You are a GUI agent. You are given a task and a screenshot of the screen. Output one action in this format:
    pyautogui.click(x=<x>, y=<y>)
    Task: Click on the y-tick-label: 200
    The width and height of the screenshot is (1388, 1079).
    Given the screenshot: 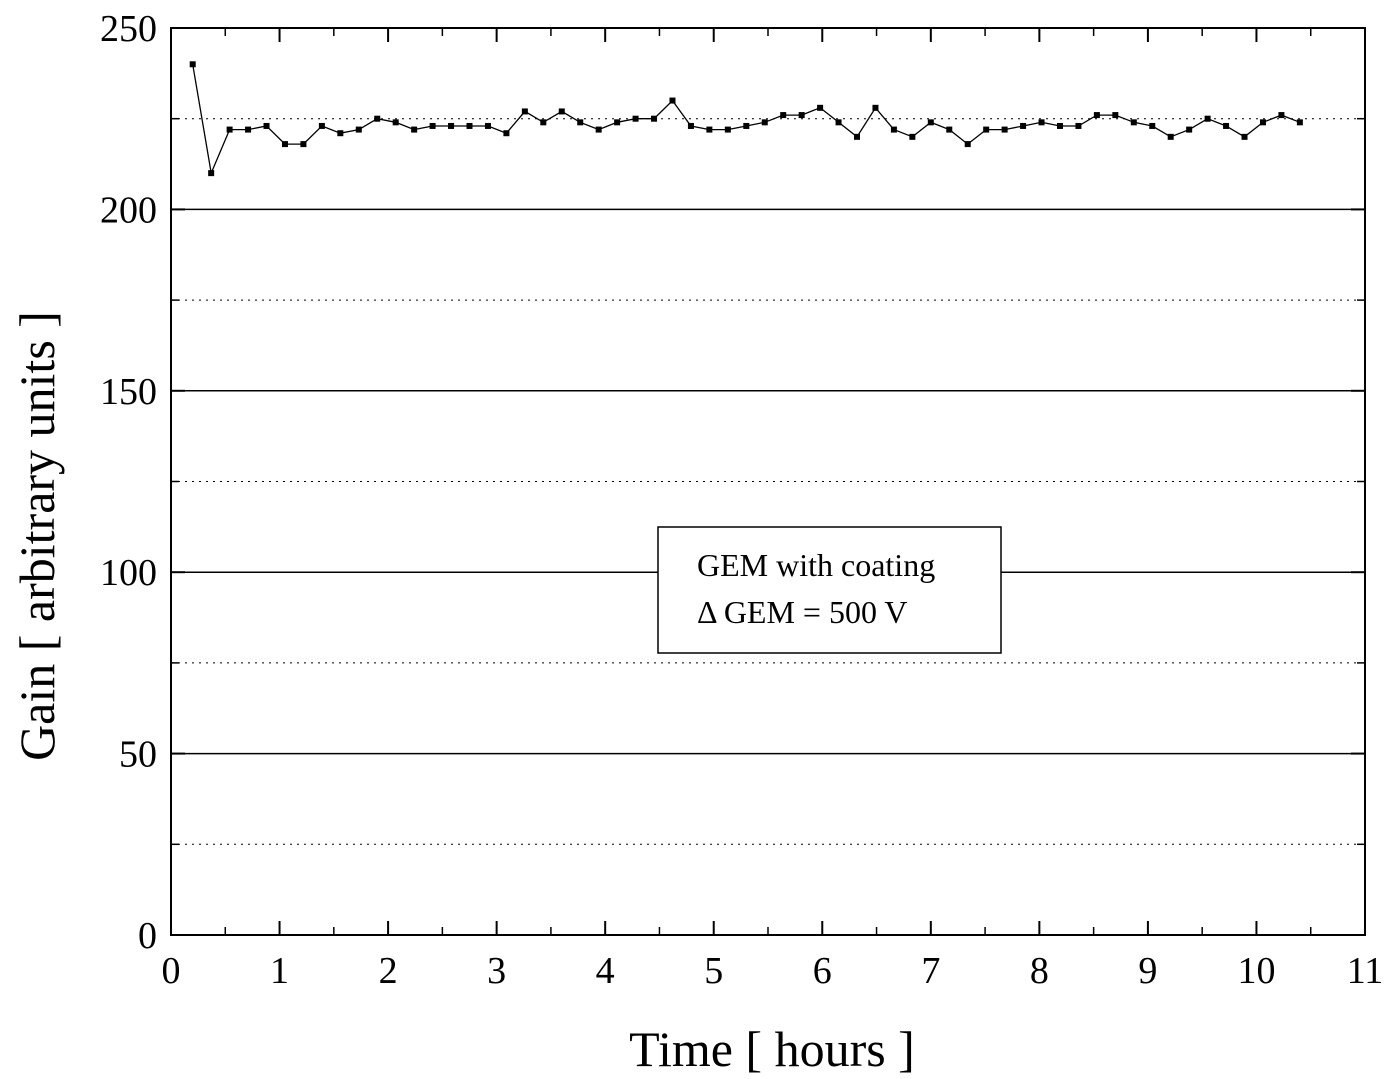 What is the action you would take?
    pyautogui.click(x=128, y=210)
    